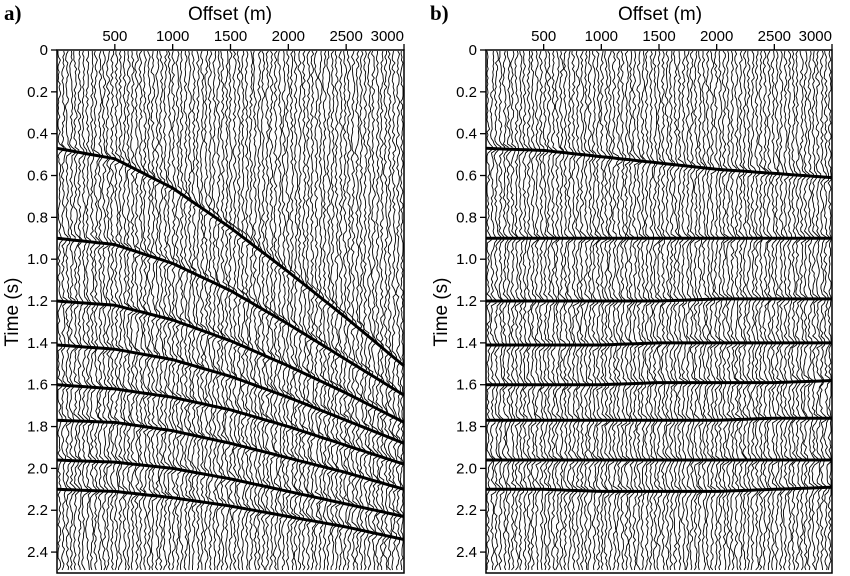 The width and height of the screenshot is (850, 576). I want to click on panel-a-y-tick-label: 0.8, so click(37, 217).